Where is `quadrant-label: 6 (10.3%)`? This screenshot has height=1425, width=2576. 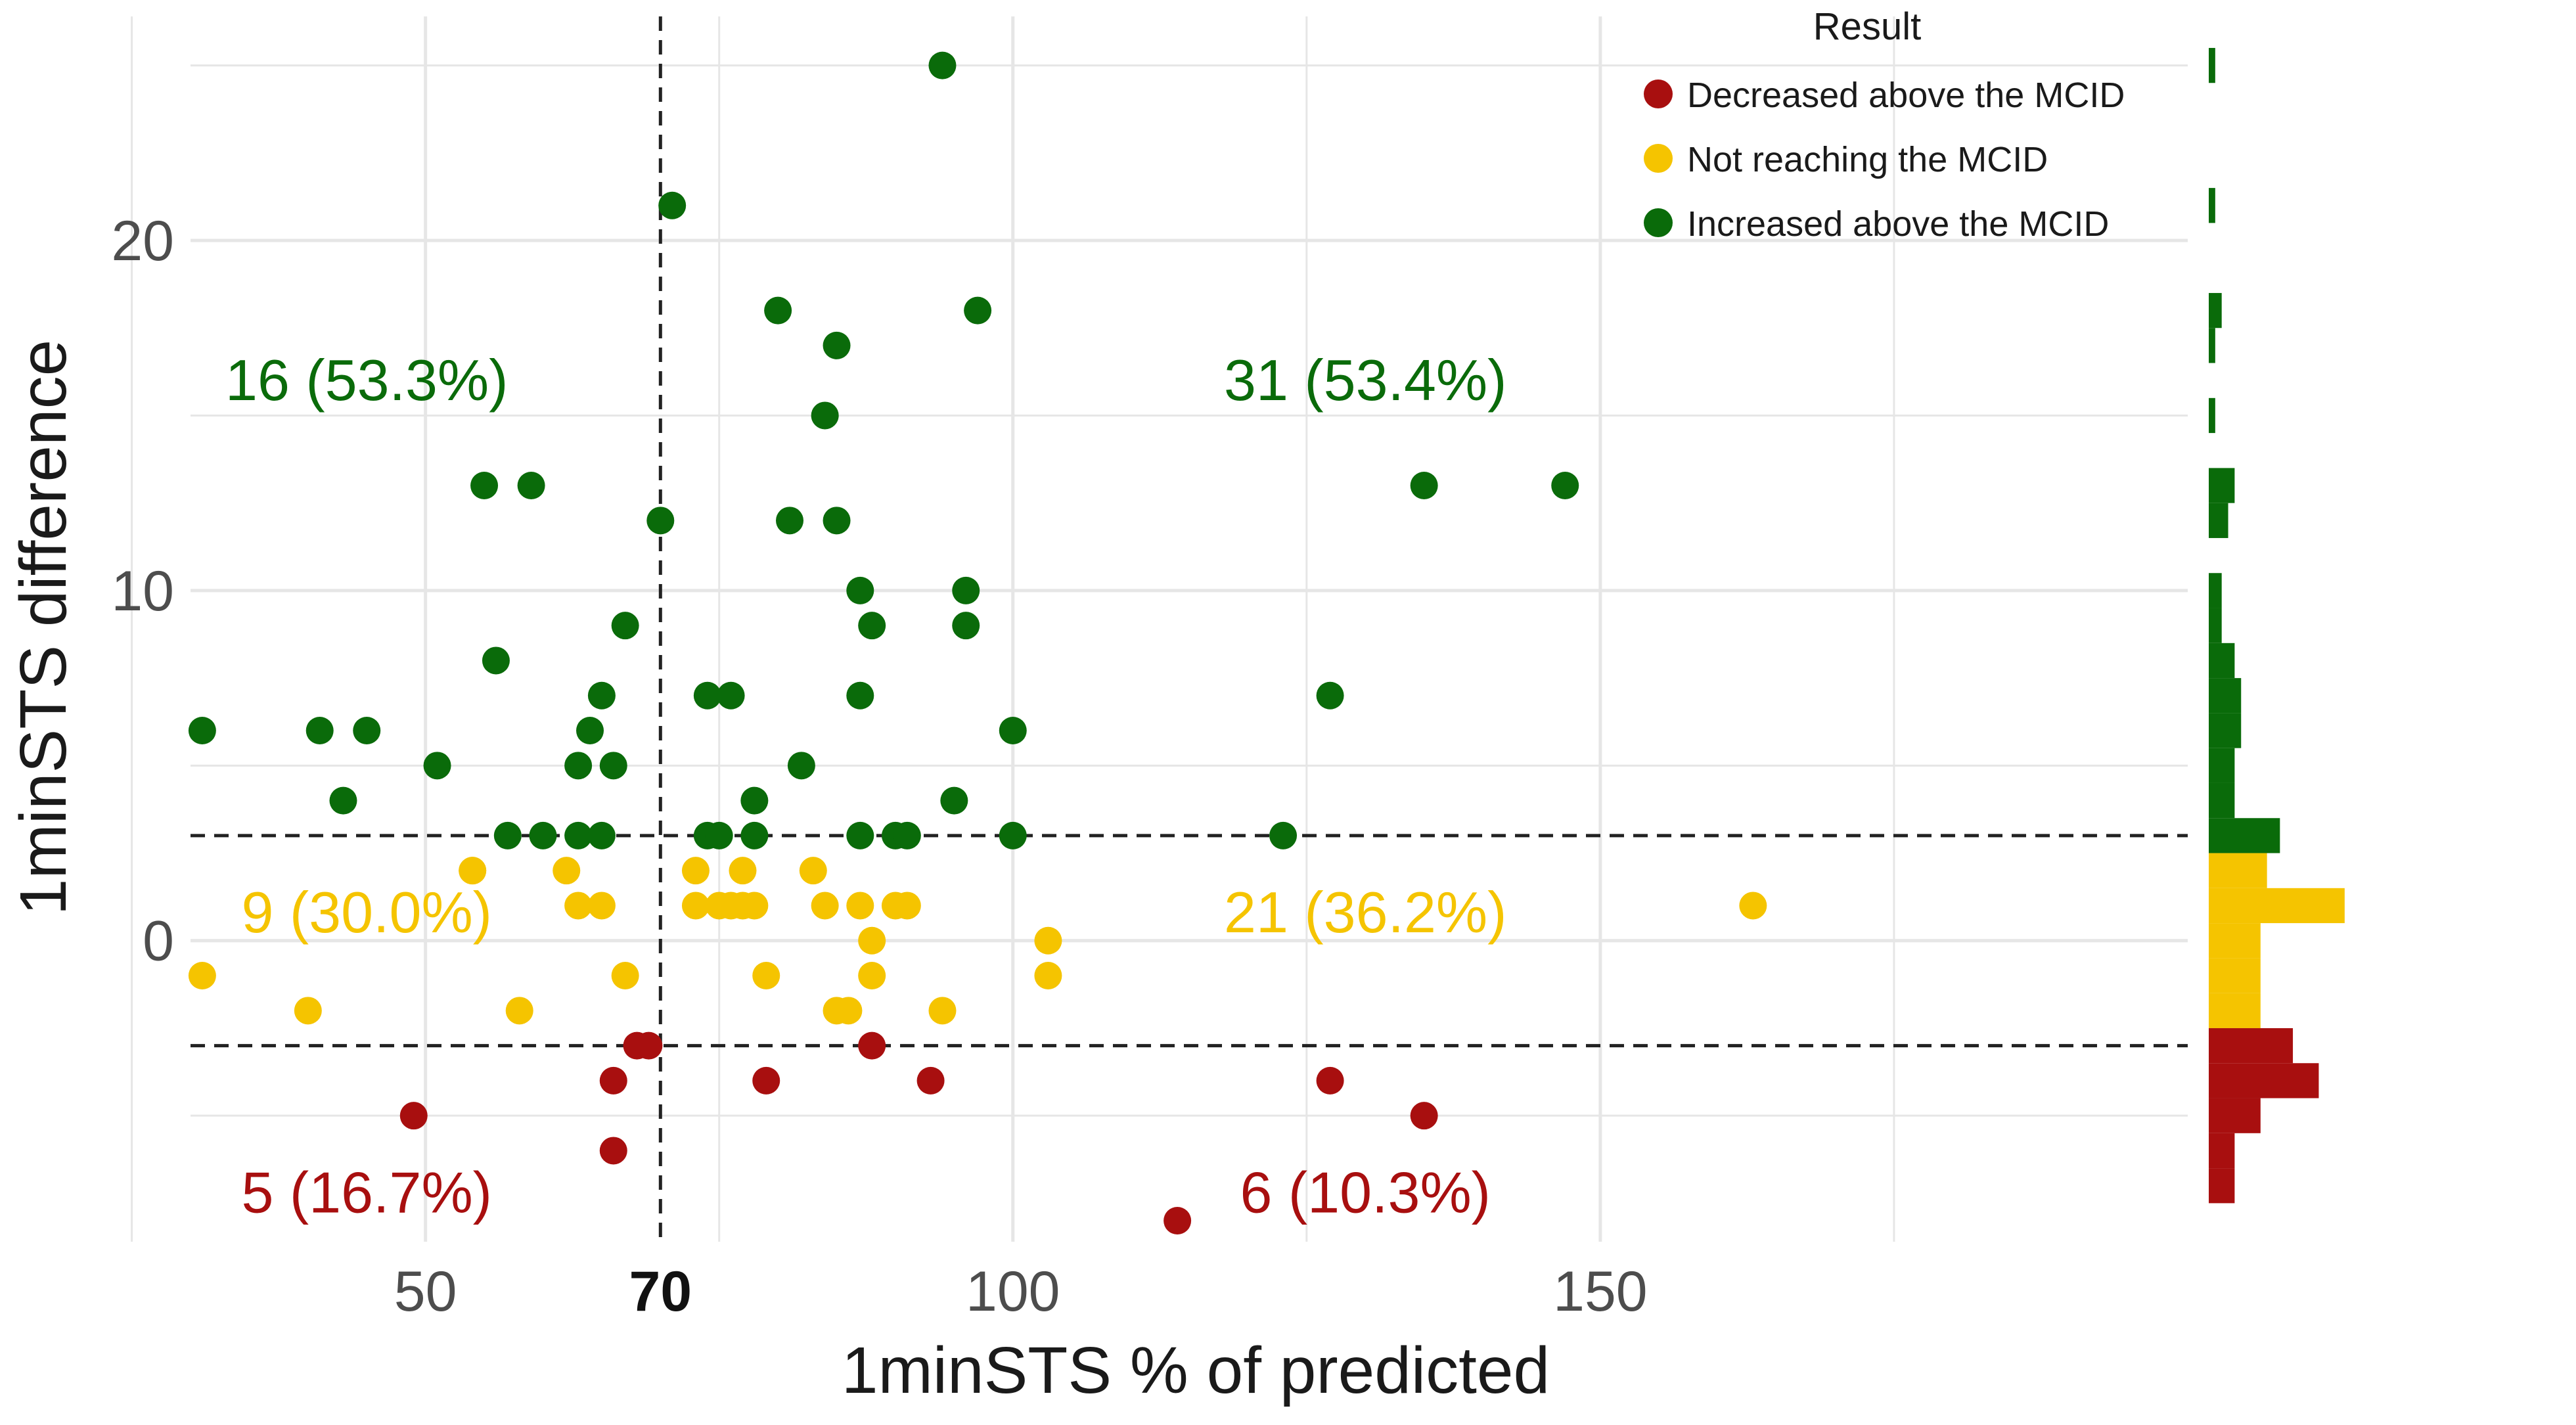 quadrant-label: 6 (10.3%) is located at coordinates (1365, 1192).